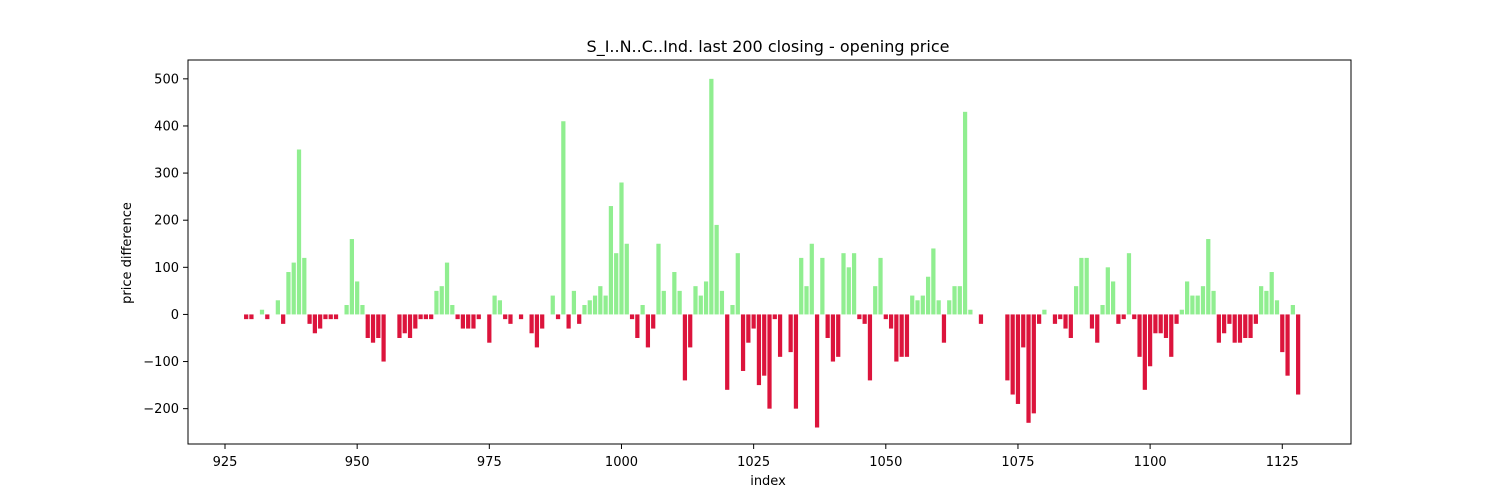 This screenshot has height=504, width=1500. I want to click on x-tick-label: 1075, so click(1017, 462).